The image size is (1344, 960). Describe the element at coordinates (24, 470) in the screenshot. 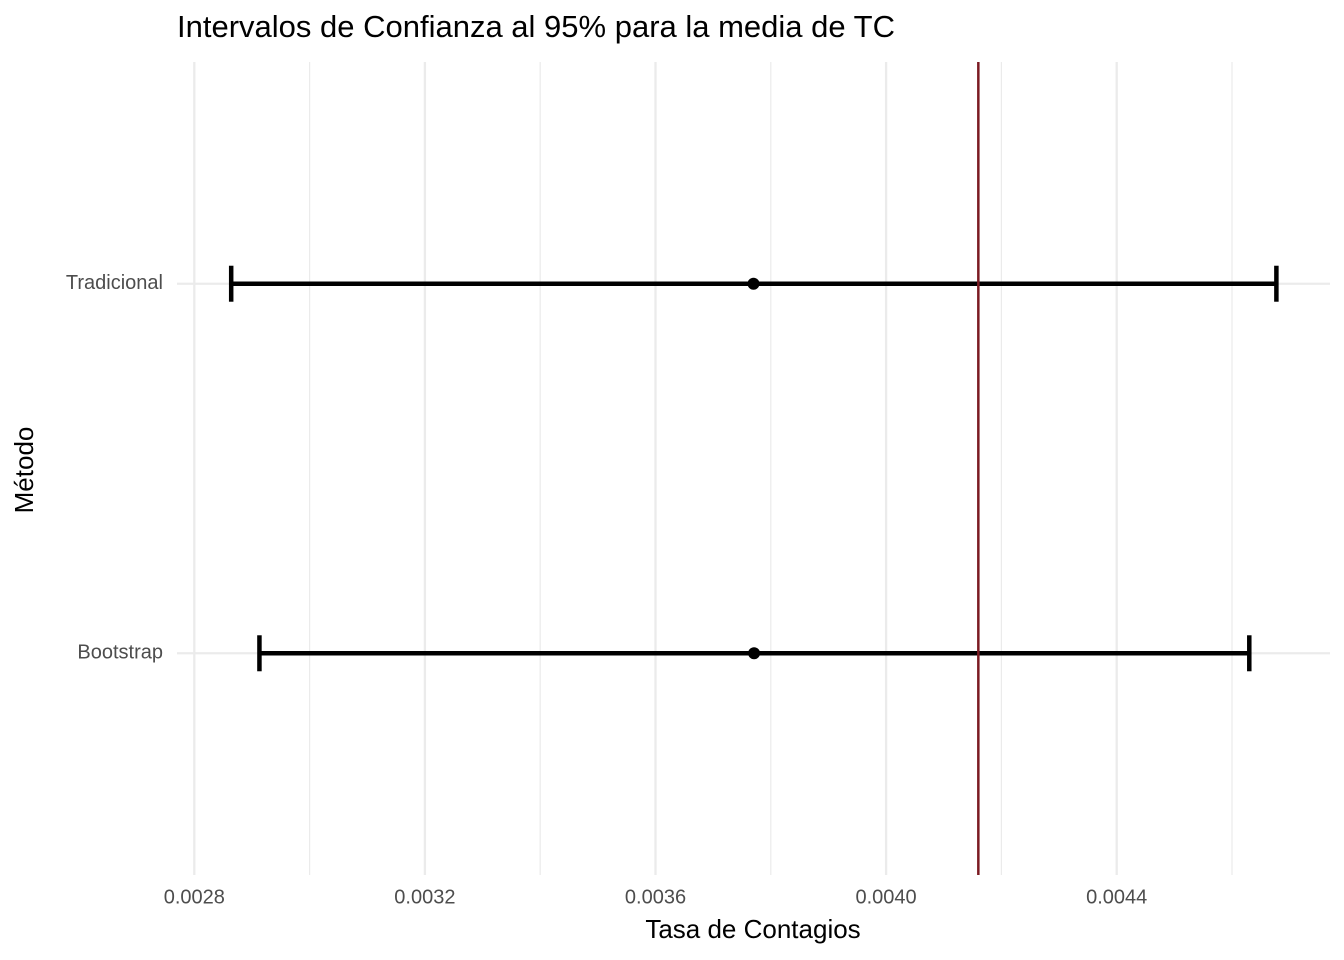

I see `y-axis-title: Método` at that location.